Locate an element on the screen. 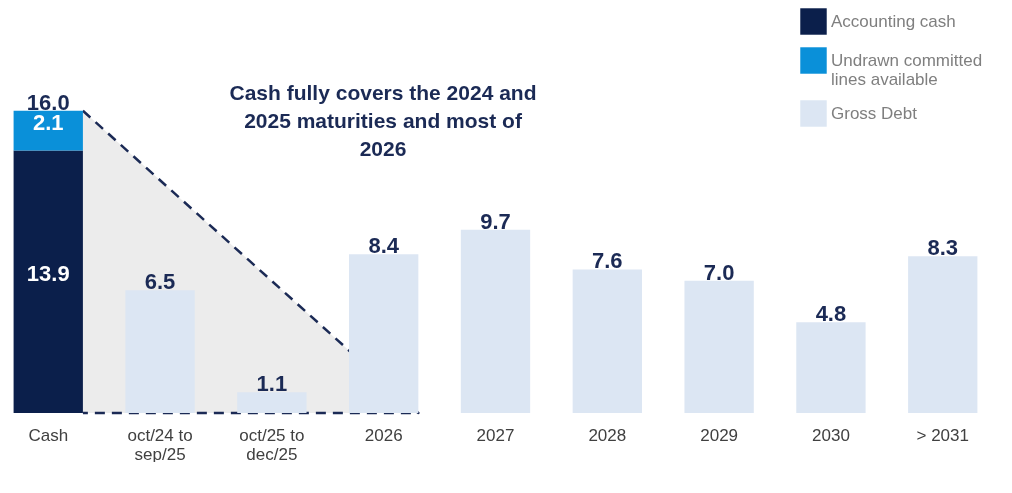 Image resolution: width=1012 pixels, height=493 pixels. data-label: 8.4 is located at coordinates (384, 246).